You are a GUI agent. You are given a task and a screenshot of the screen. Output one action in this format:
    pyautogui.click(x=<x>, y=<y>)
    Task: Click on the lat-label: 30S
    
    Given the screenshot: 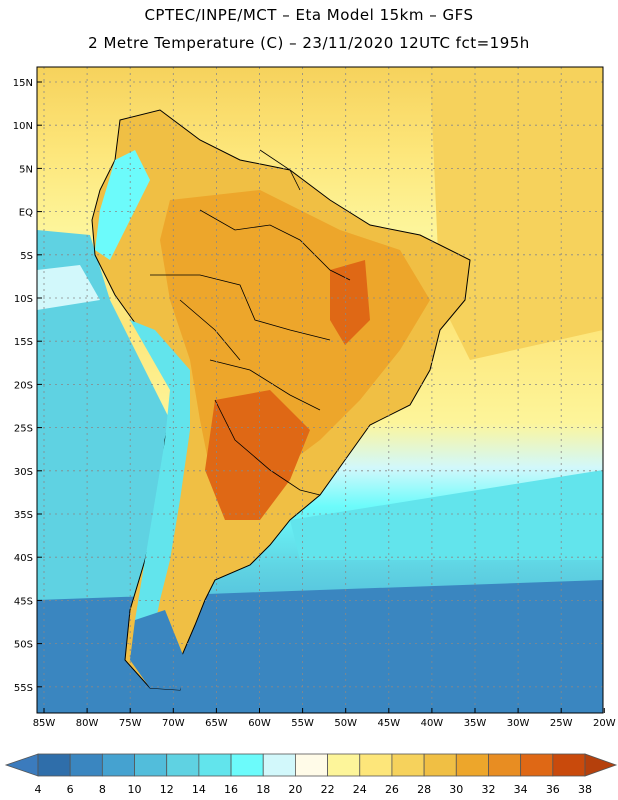 What is the action you would take?
    pyautogui.click(x=23, y=472)
    